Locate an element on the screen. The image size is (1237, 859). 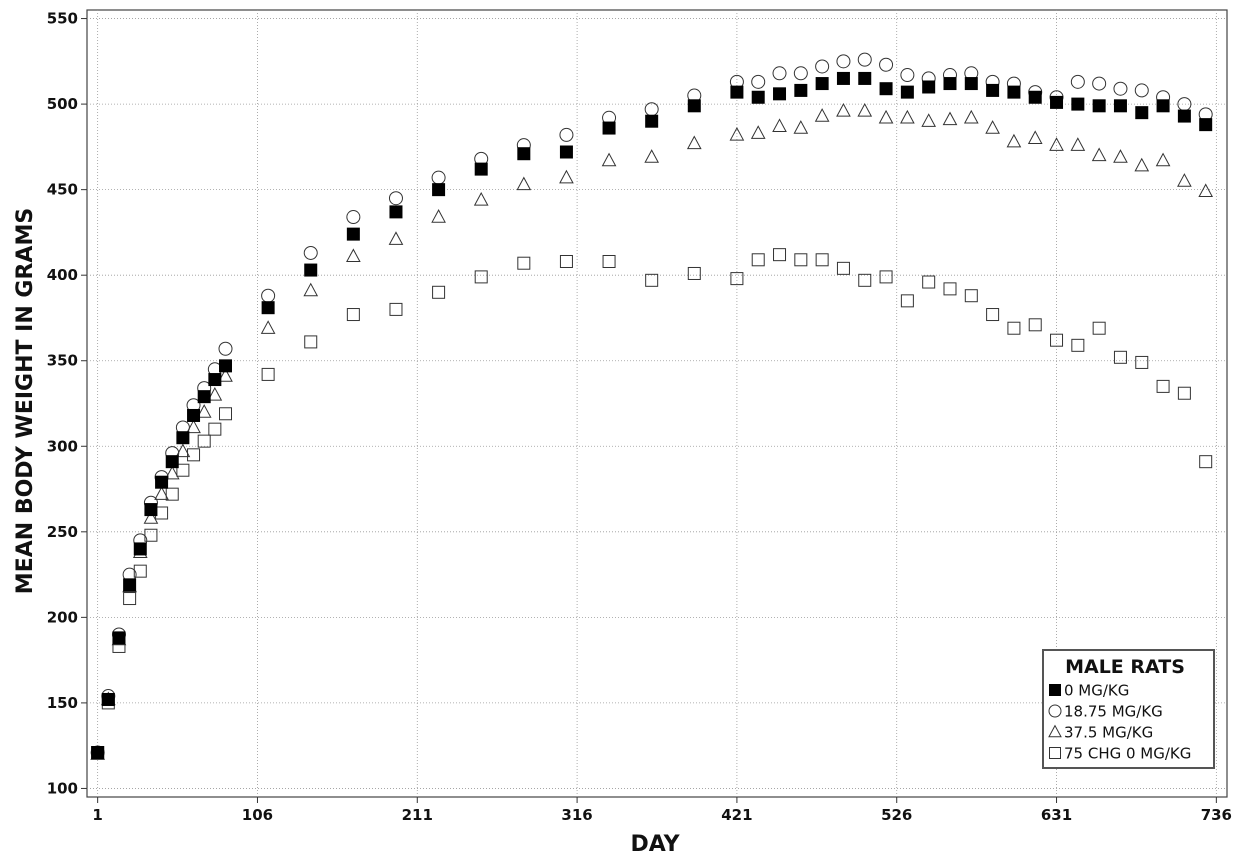
x-tick-label: 211 is located at coordinates (417, 815).